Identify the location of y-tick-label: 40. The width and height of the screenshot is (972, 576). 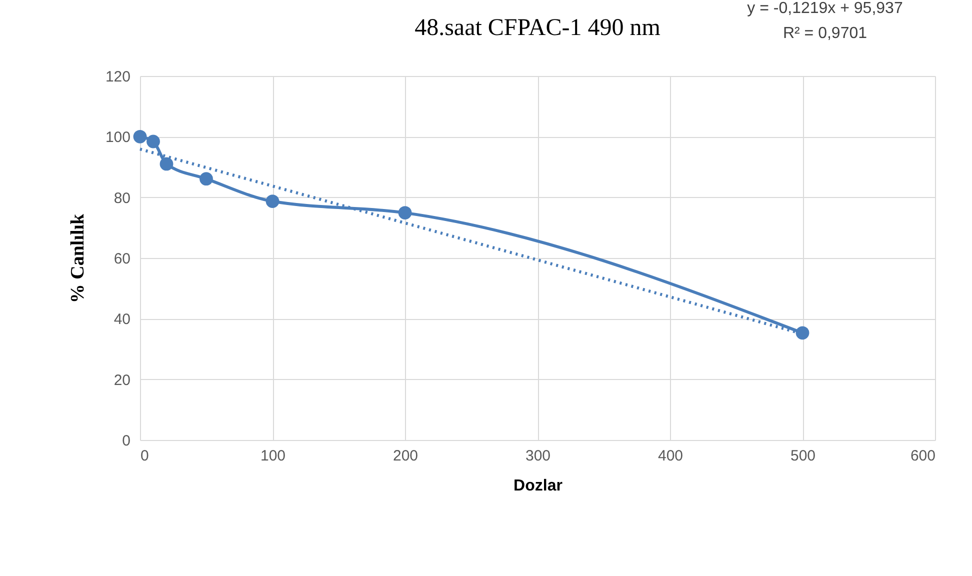
(122, 319).